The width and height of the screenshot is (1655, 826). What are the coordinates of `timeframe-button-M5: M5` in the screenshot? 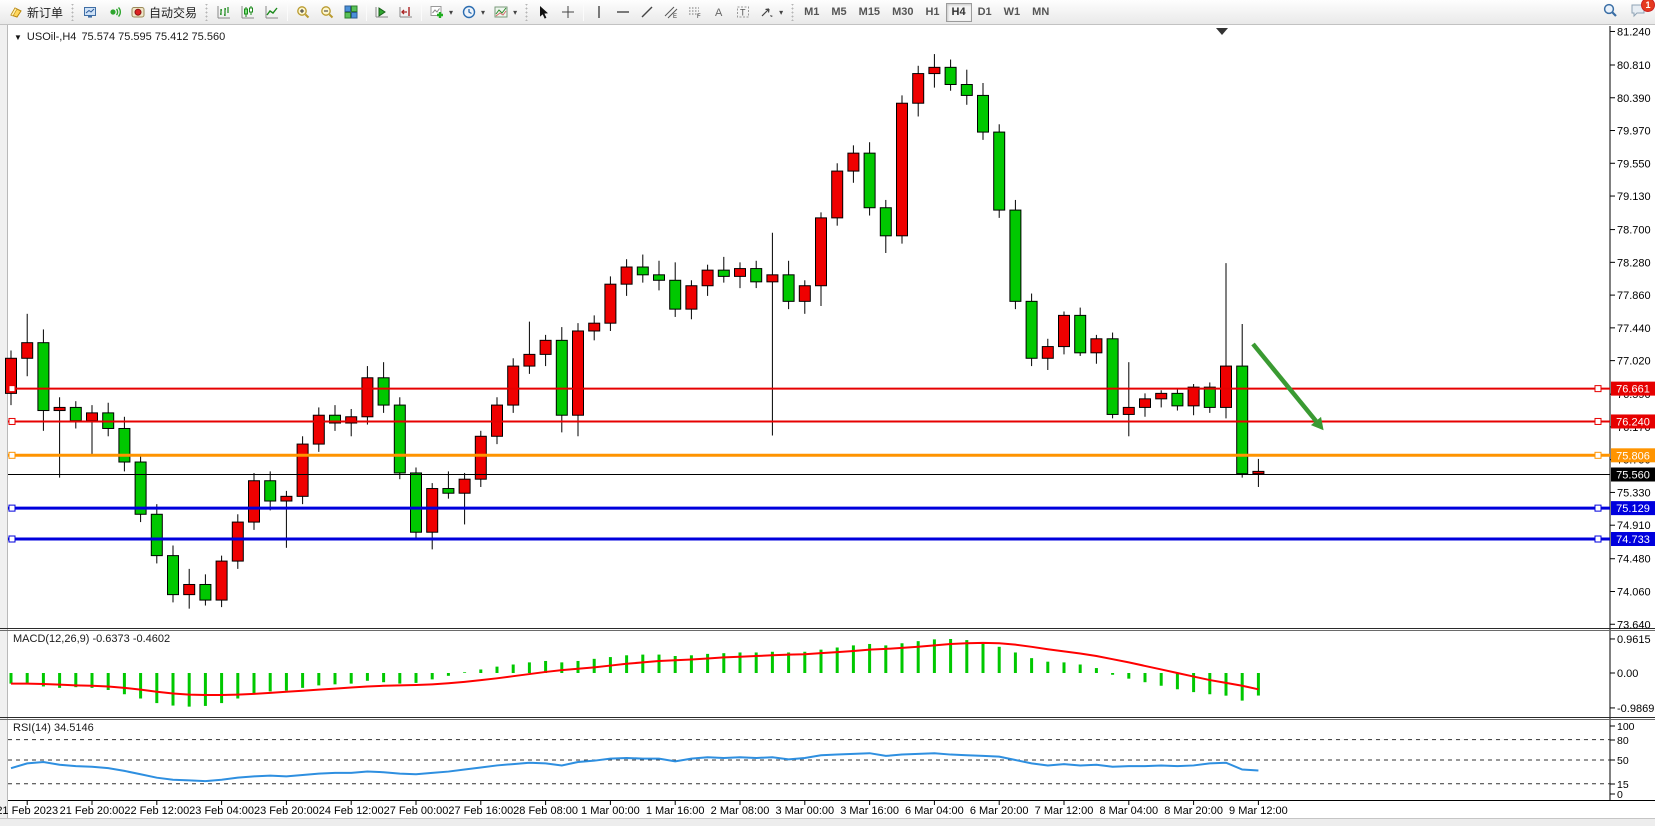 It's located at (839, 12).